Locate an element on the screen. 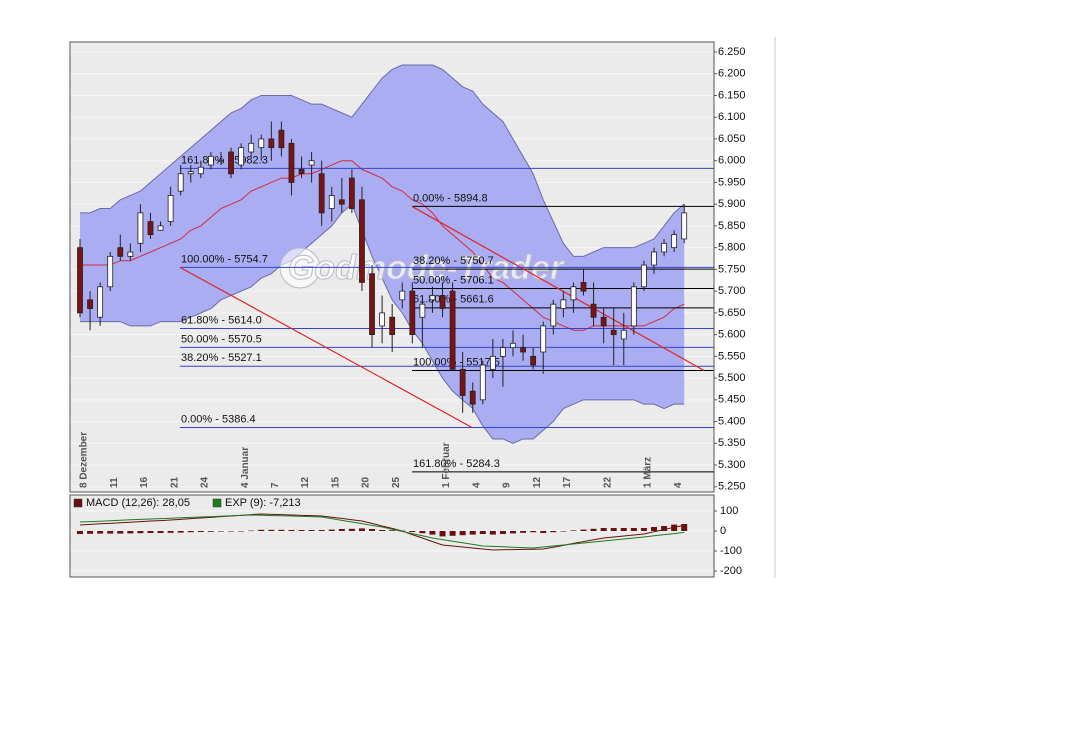 The image size is (1084, 741). legend-label: EXP (9): -7,213 is located at coordinates (263, 503).